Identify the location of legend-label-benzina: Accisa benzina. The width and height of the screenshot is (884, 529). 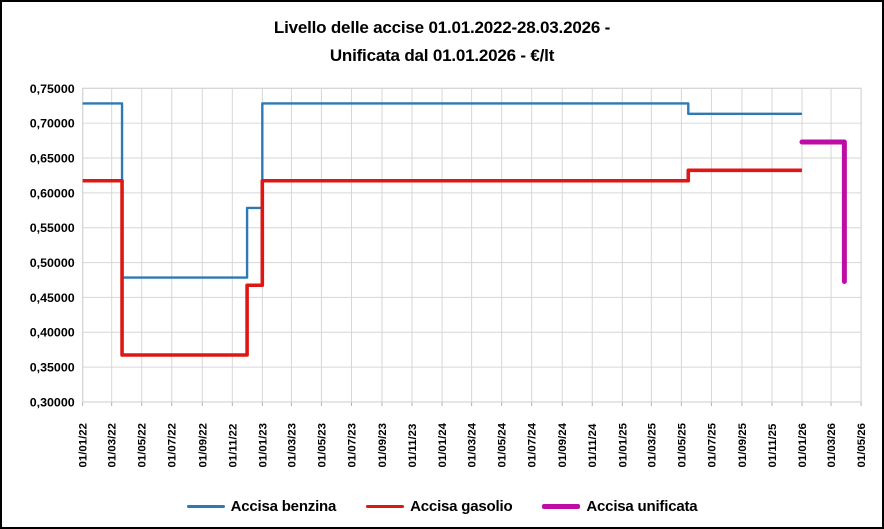
(283, 506).